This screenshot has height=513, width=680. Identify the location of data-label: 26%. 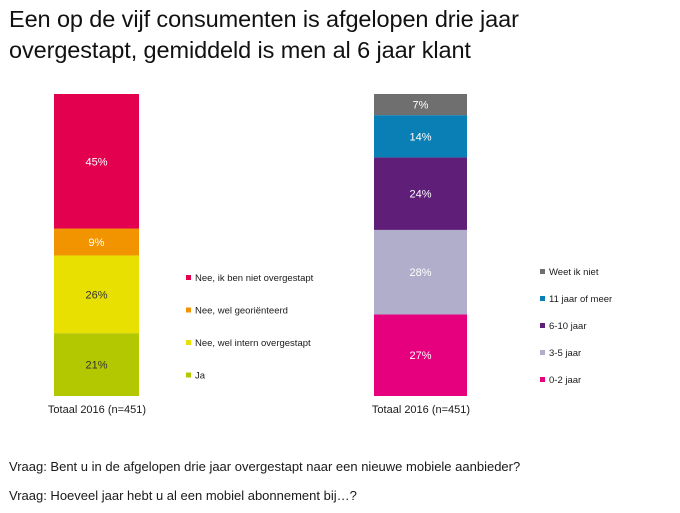
(96, 295).